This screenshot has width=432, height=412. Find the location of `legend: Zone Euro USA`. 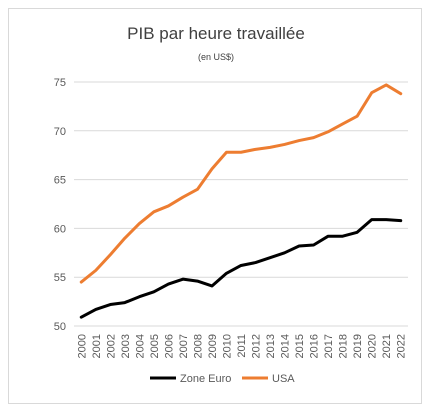

legend: Zone Euro USA is located at coordinates (222, 379).